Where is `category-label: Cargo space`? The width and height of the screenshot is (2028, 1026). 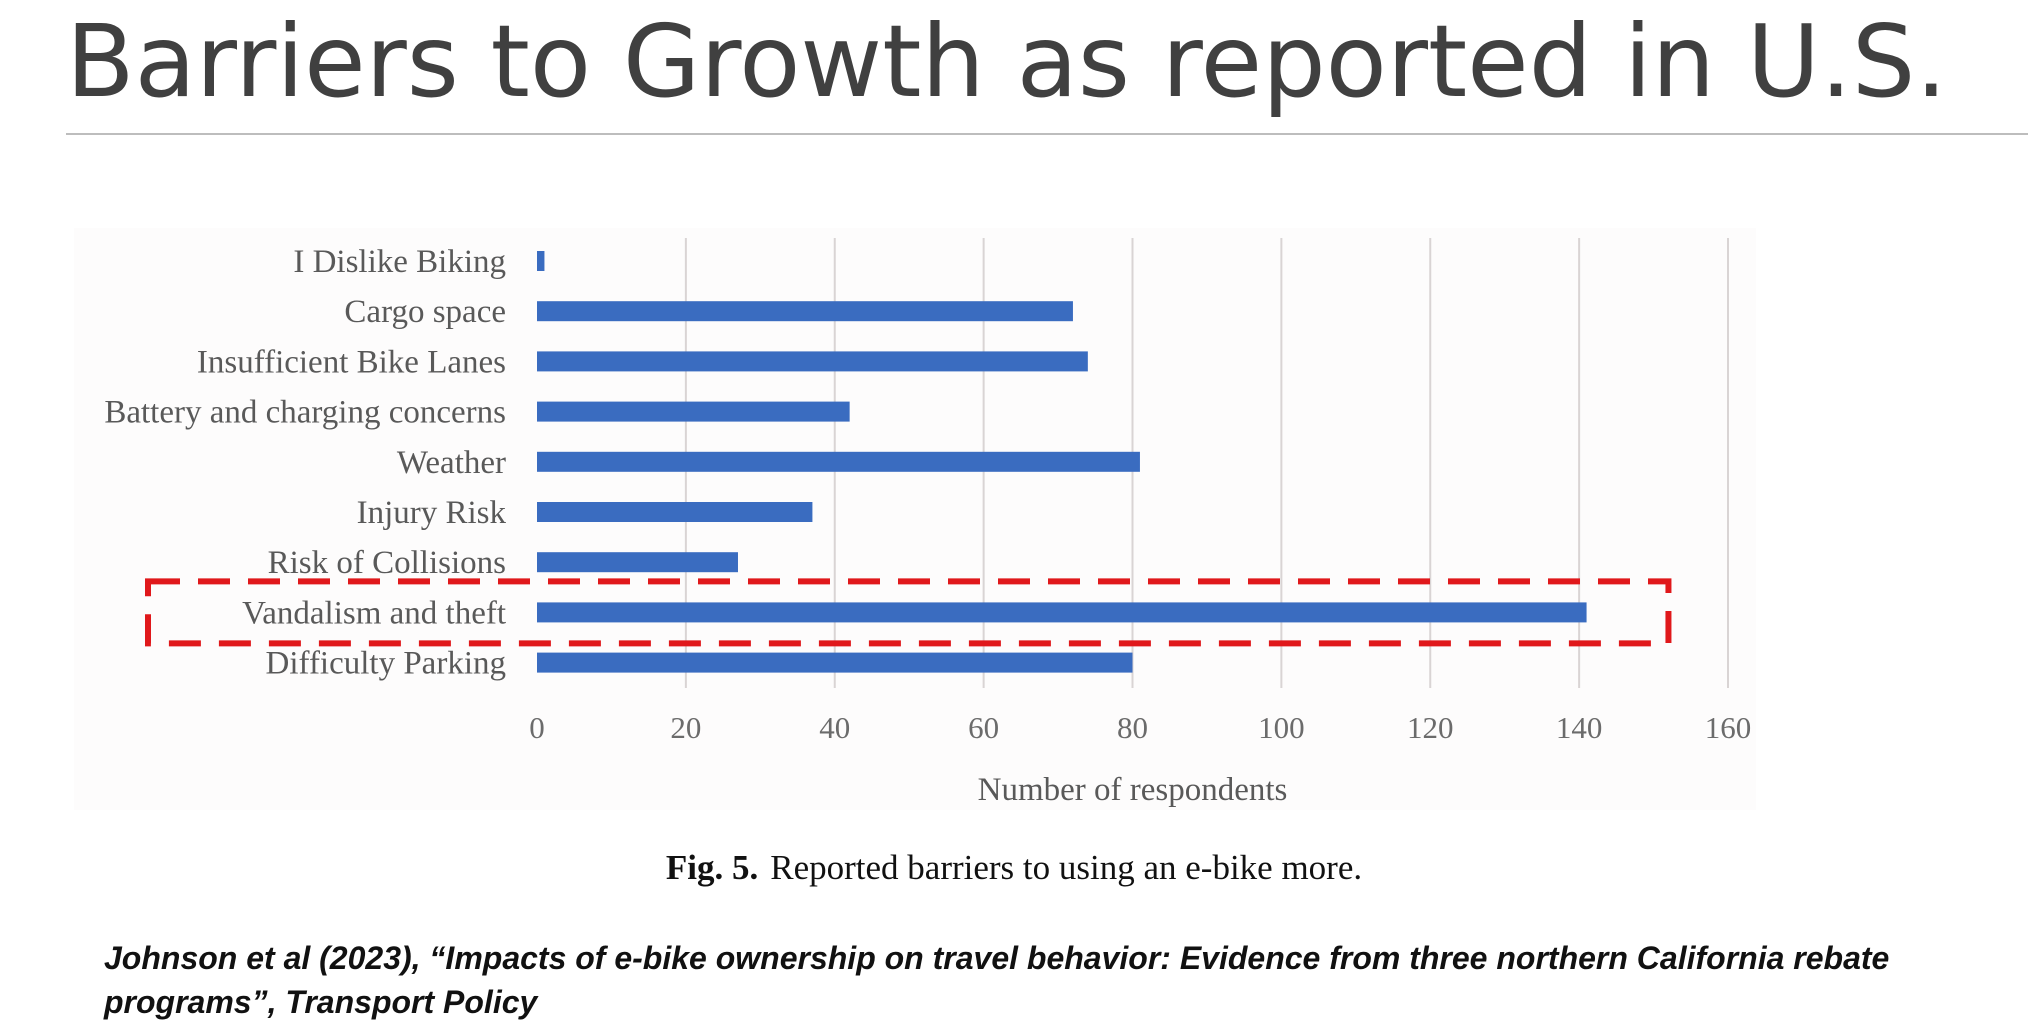
category-label: Cargo space is located at coordinates (425, 312).